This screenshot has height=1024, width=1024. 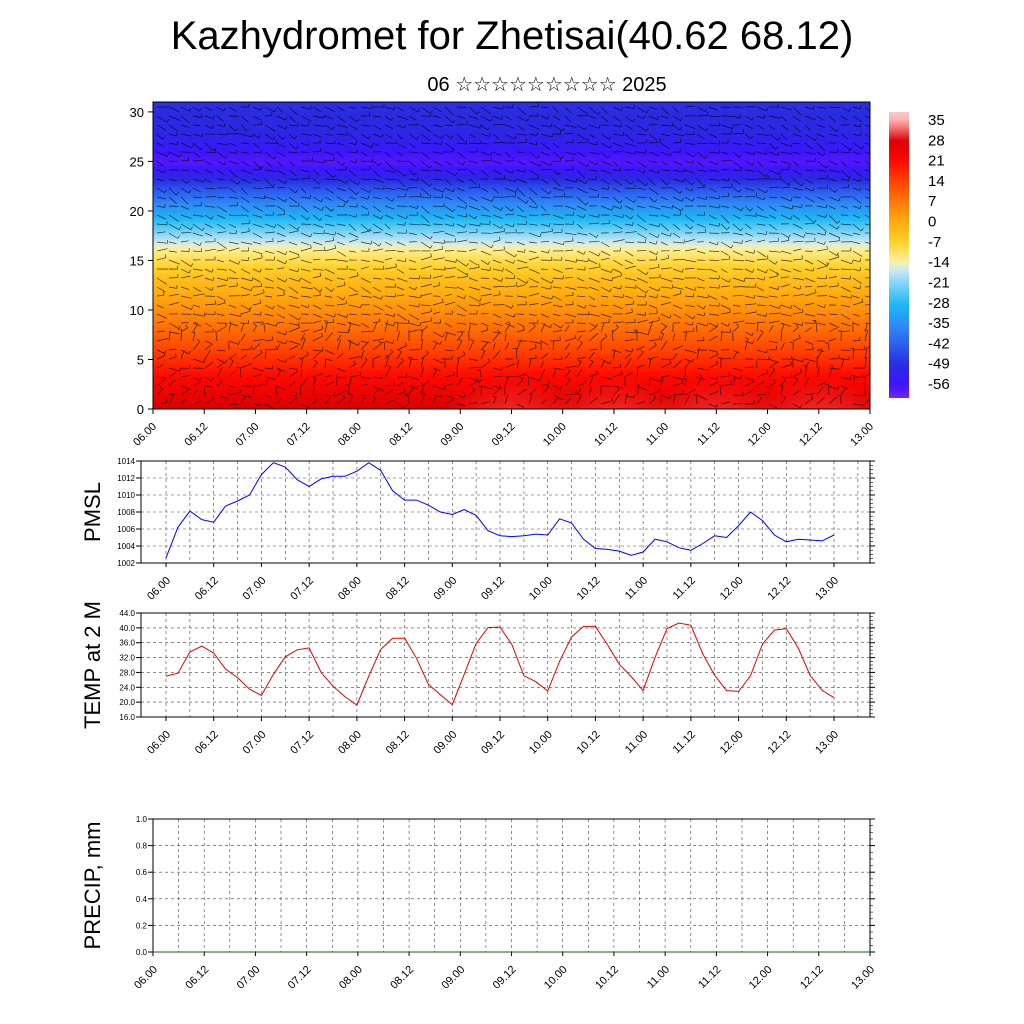 I want to click on colorbar-label: 0, so click(x=932, y=222).